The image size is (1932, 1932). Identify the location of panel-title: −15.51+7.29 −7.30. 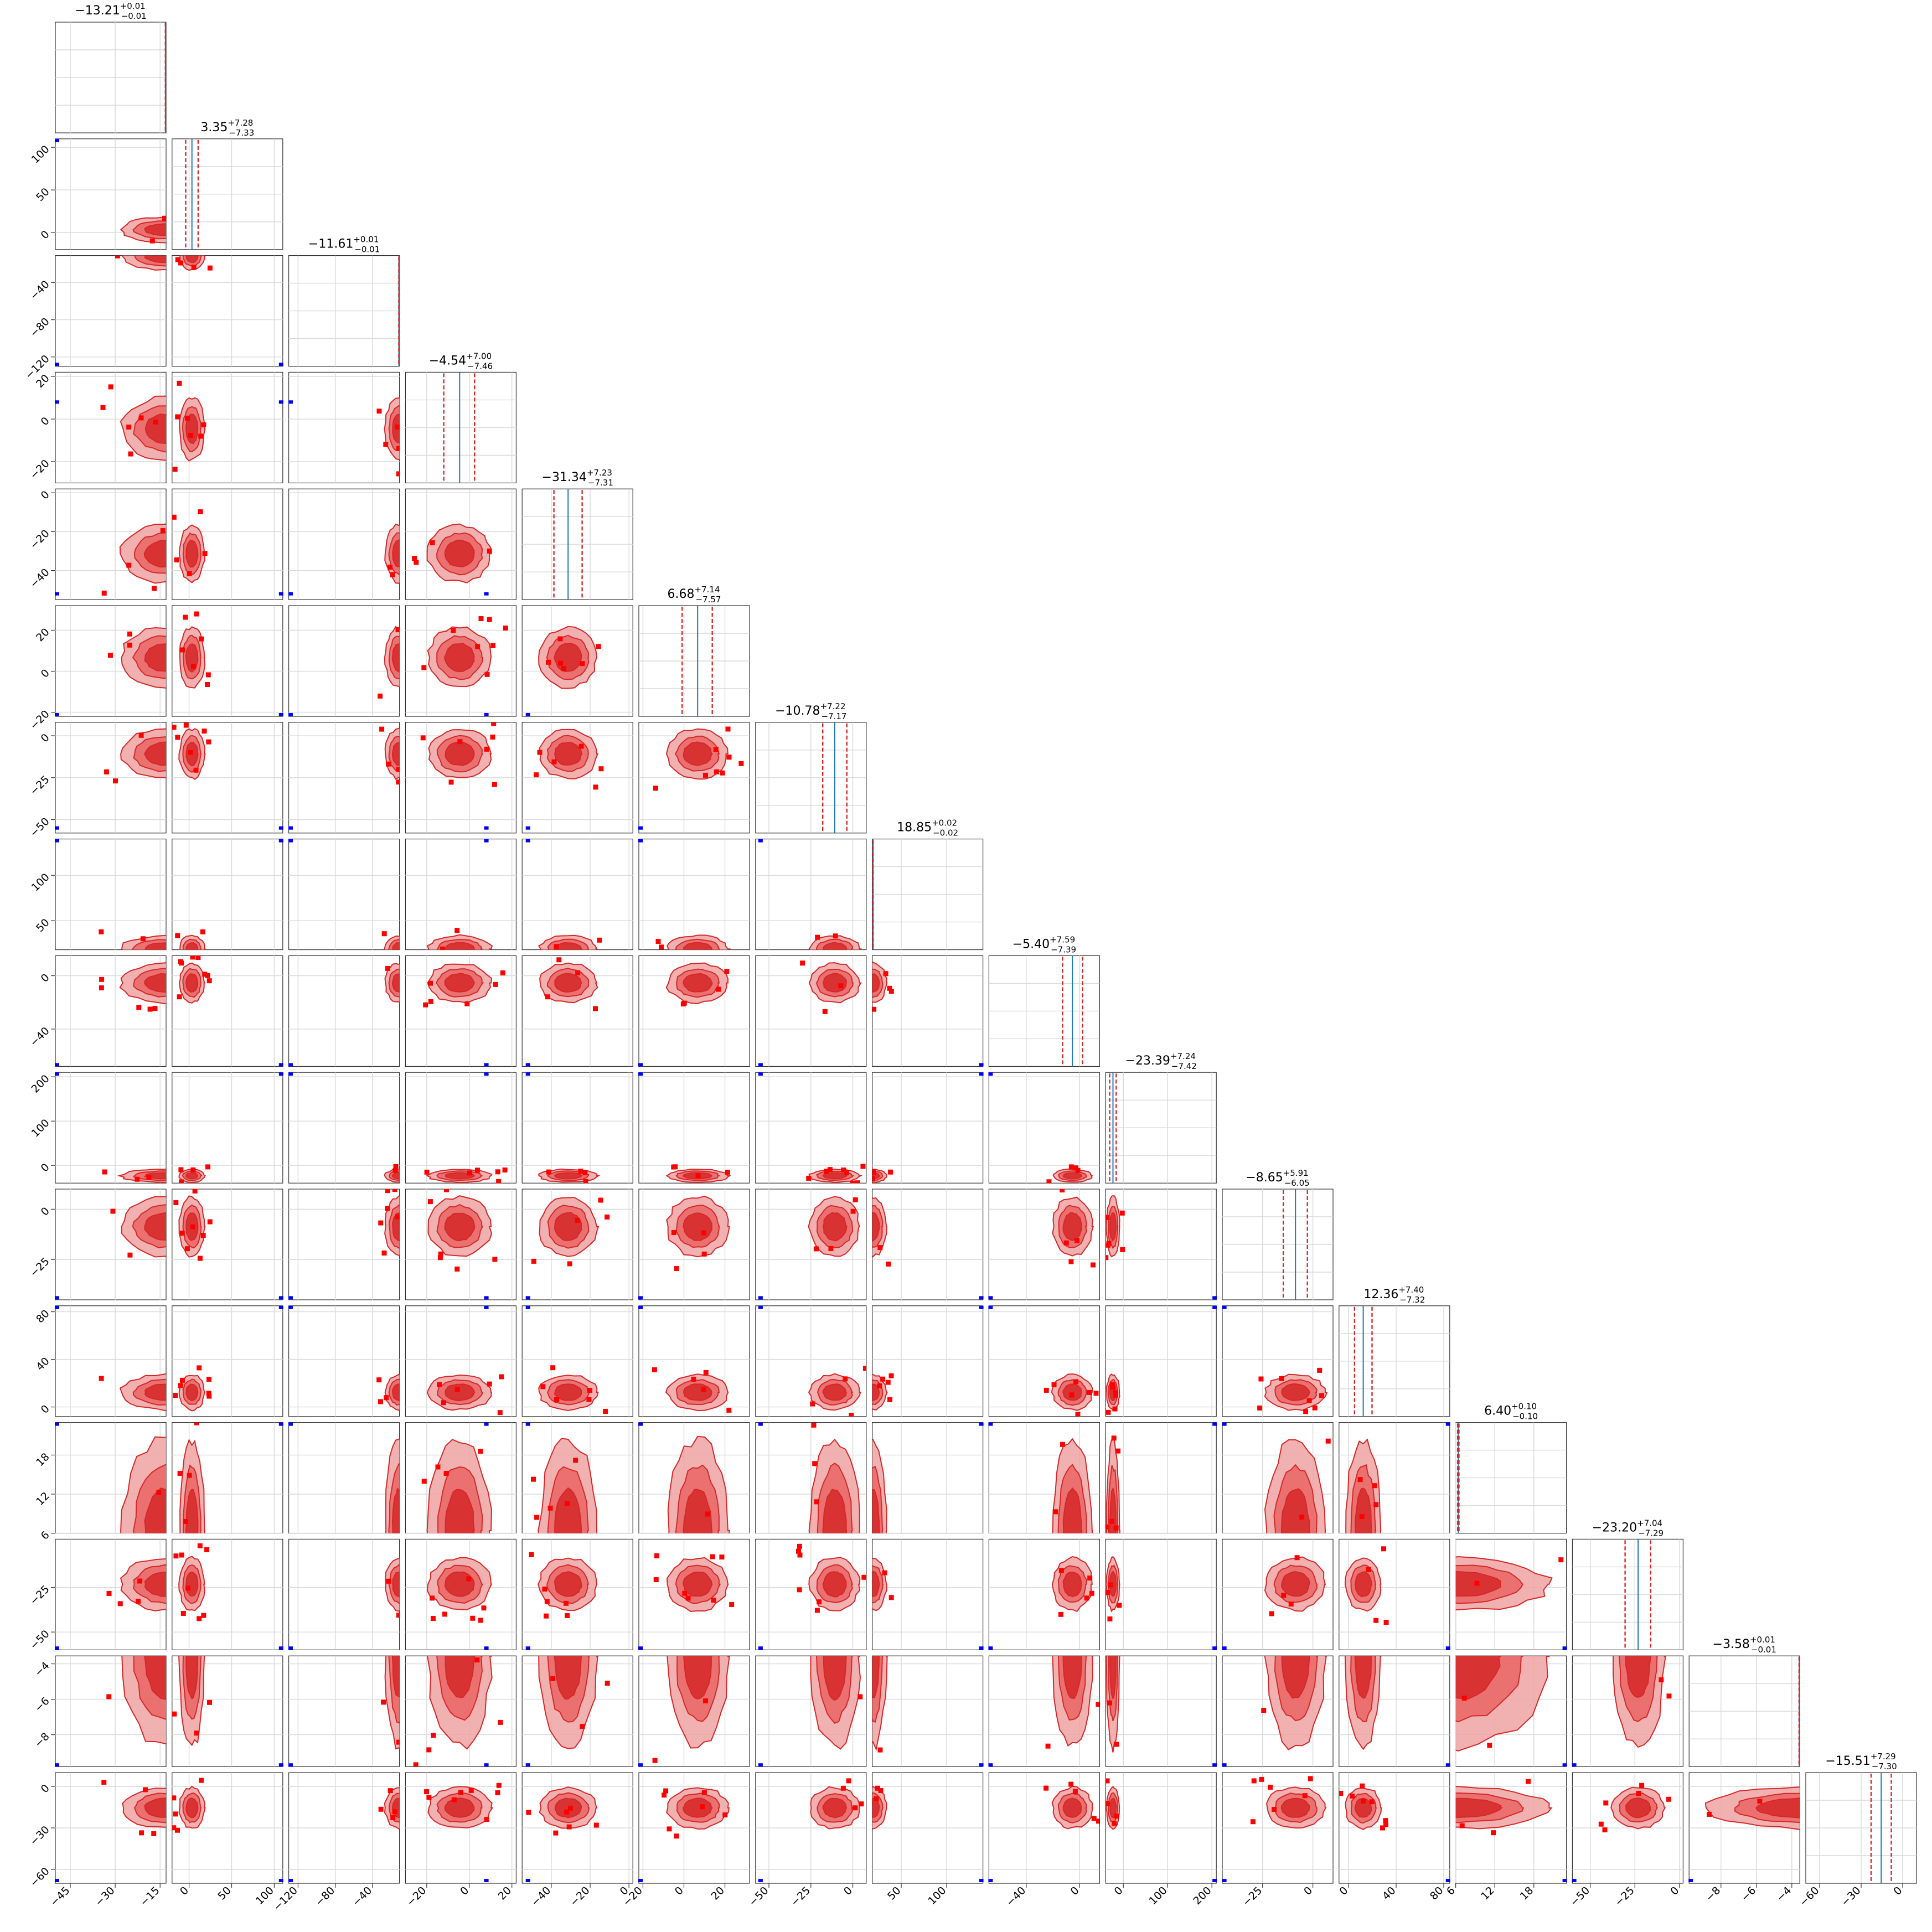
(1861, 1761).